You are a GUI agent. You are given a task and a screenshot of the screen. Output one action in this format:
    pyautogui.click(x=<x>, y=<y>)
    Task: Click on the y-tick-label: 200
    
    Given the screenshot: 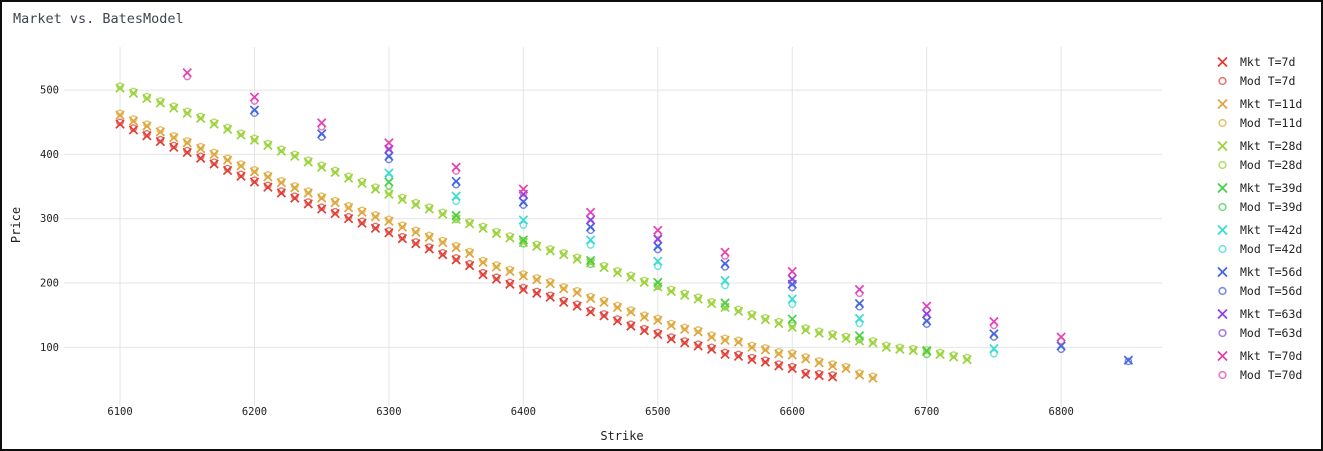 What is the action you would take?
    pyautogui.click(x=49, y=284)
    